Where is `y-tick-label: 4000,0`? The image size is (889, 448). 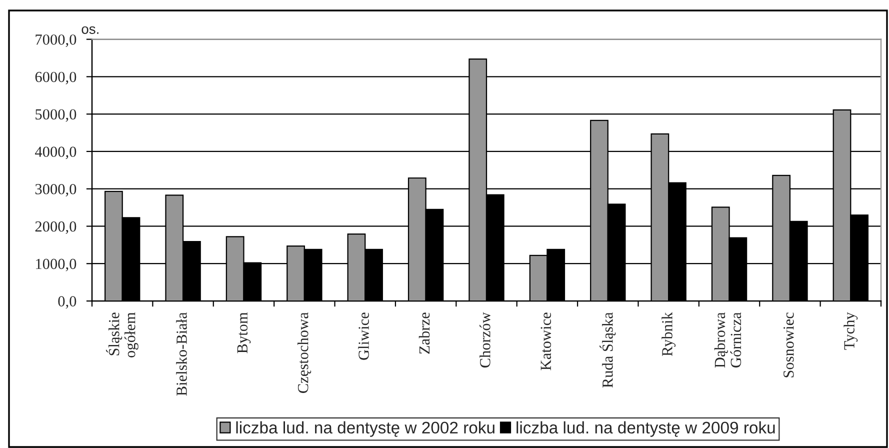
y-tick-label: 4000,0 is located at coordinates (55, 153).